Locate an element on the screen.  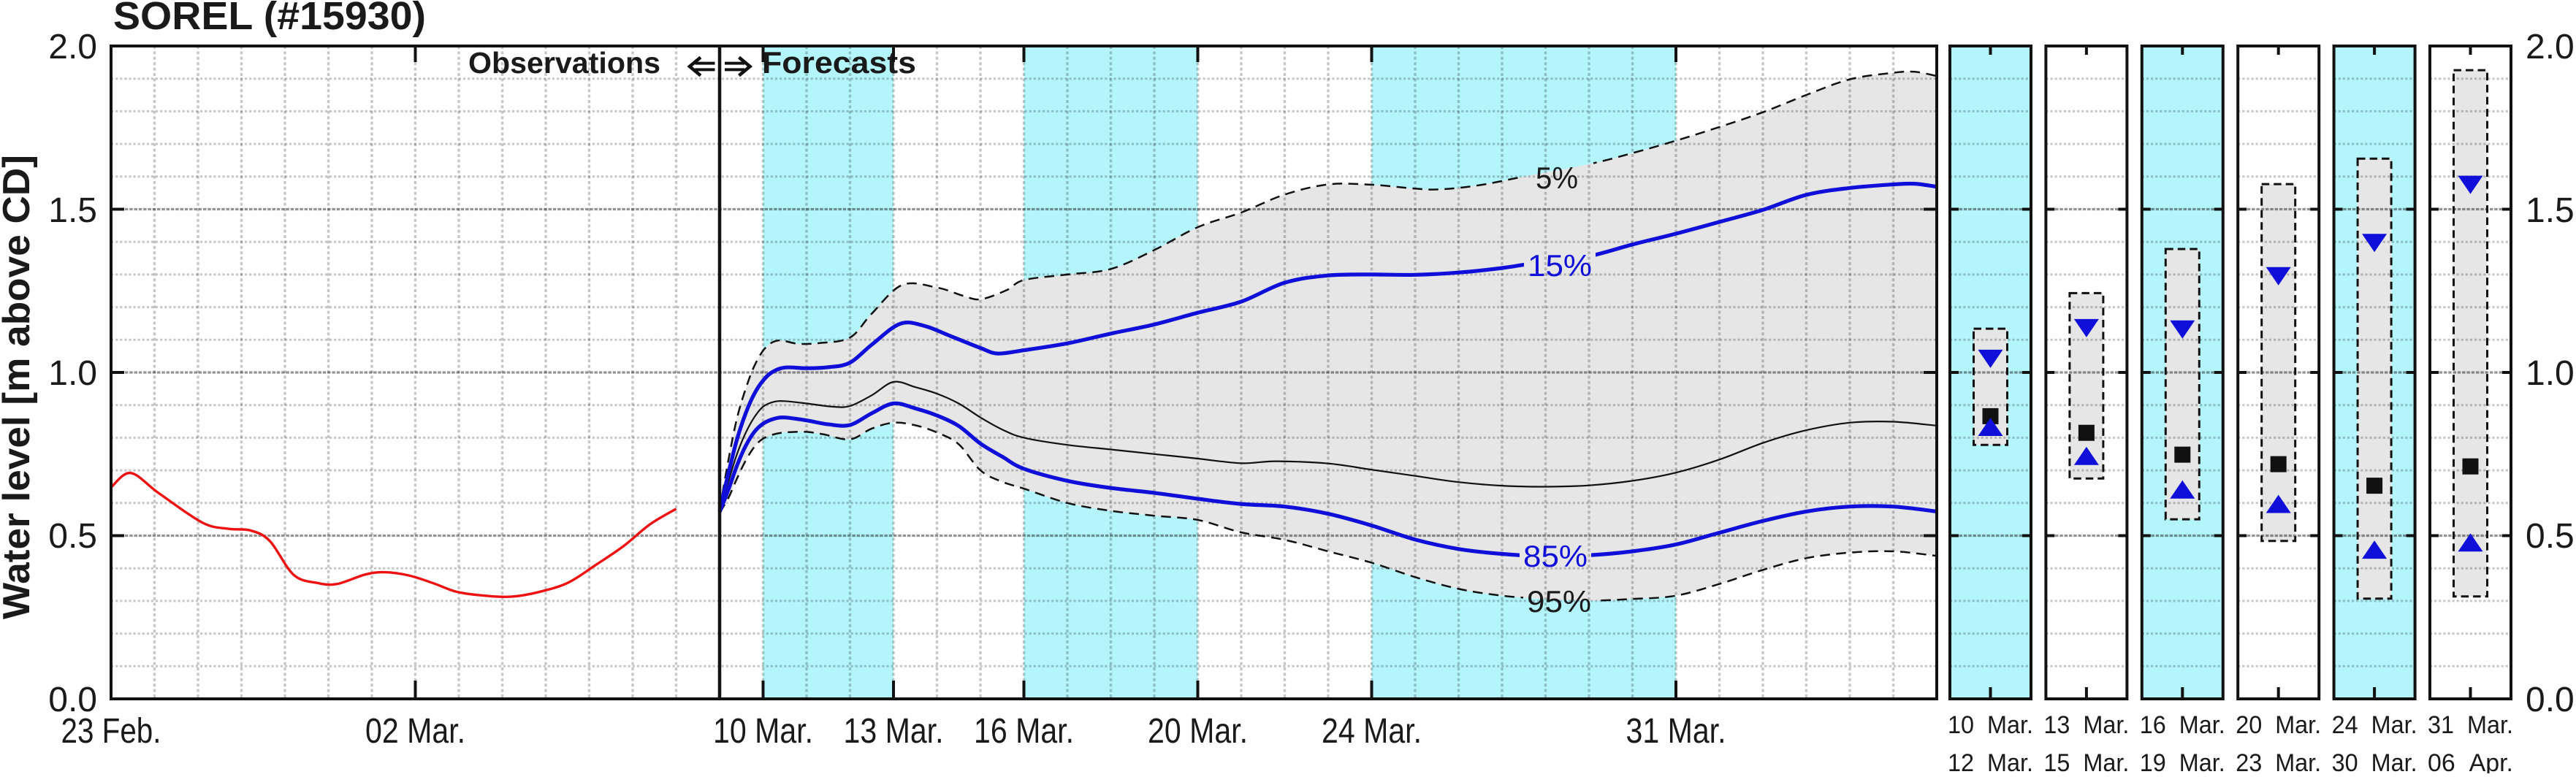
svg-text: 19 Mar. is located at coordinates (2182, 761).